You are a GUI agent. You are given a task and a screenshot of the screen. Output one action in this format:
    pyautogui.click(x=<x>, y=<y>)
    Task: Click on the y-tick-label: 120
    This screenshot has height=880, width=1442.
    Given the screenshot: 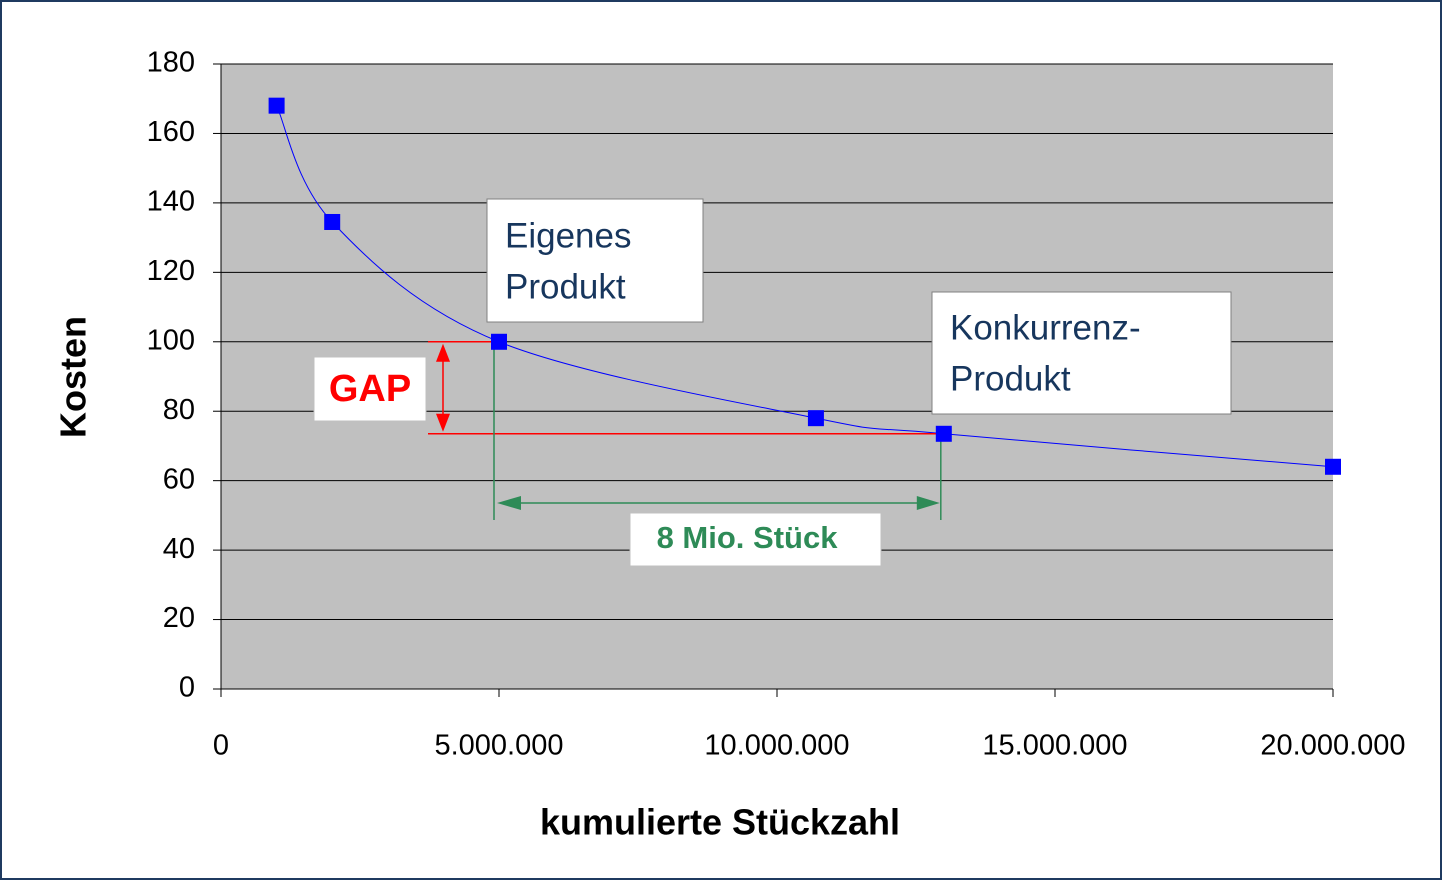 What is the action you would take?
    pyautogui.click(x=171, y=271)
    